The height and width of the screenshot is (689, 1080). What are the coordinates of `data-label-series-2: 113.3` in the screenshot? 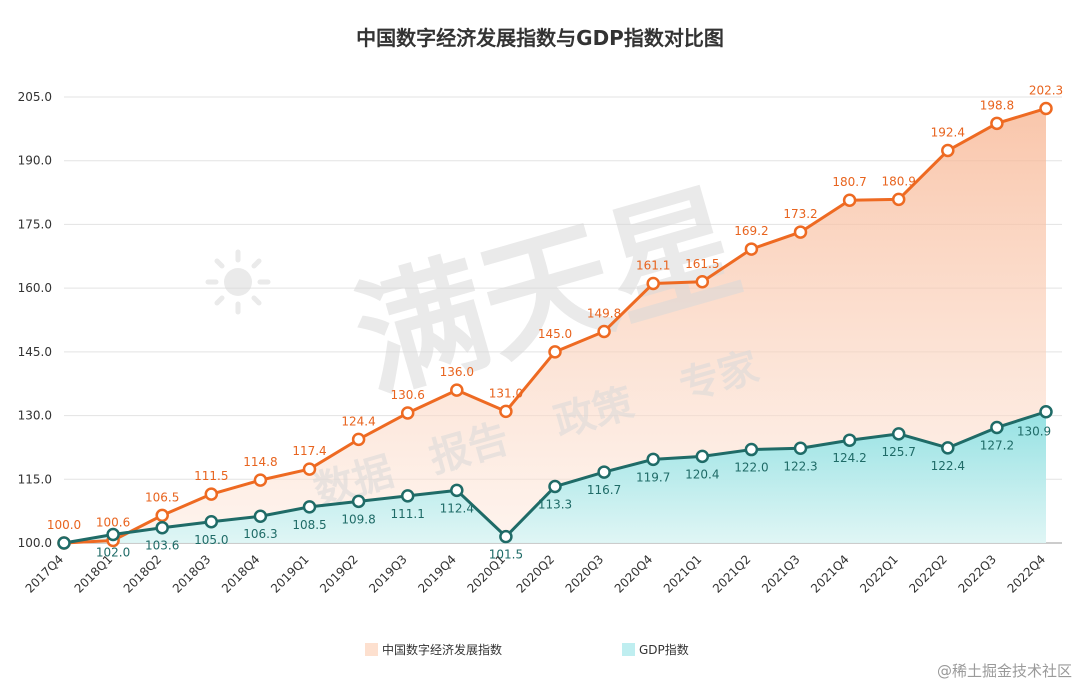 It's located at (555, 505).